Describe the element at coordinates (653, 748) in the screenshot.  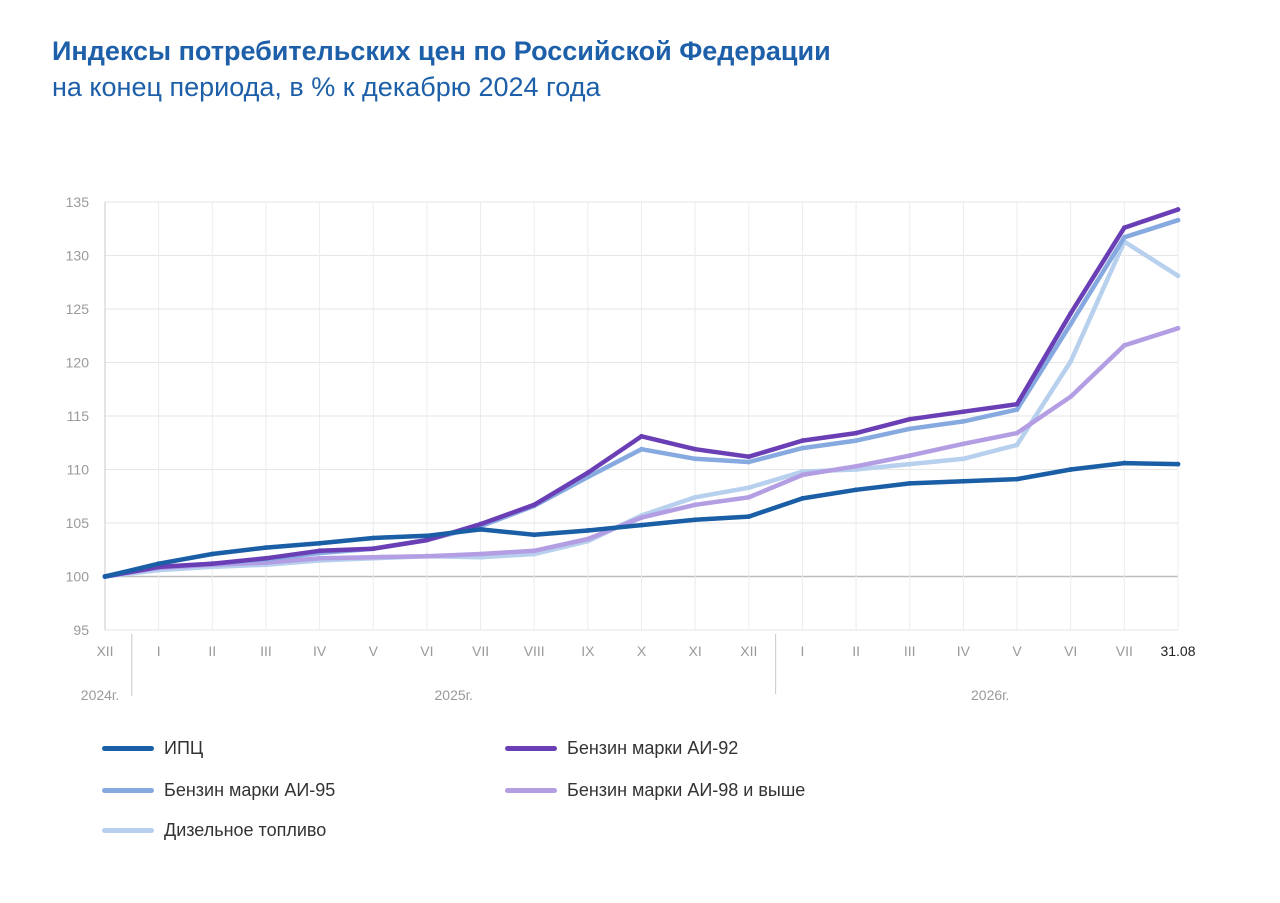
I see `legend-label-ai92: Бензин марки АИ-92` at that location.